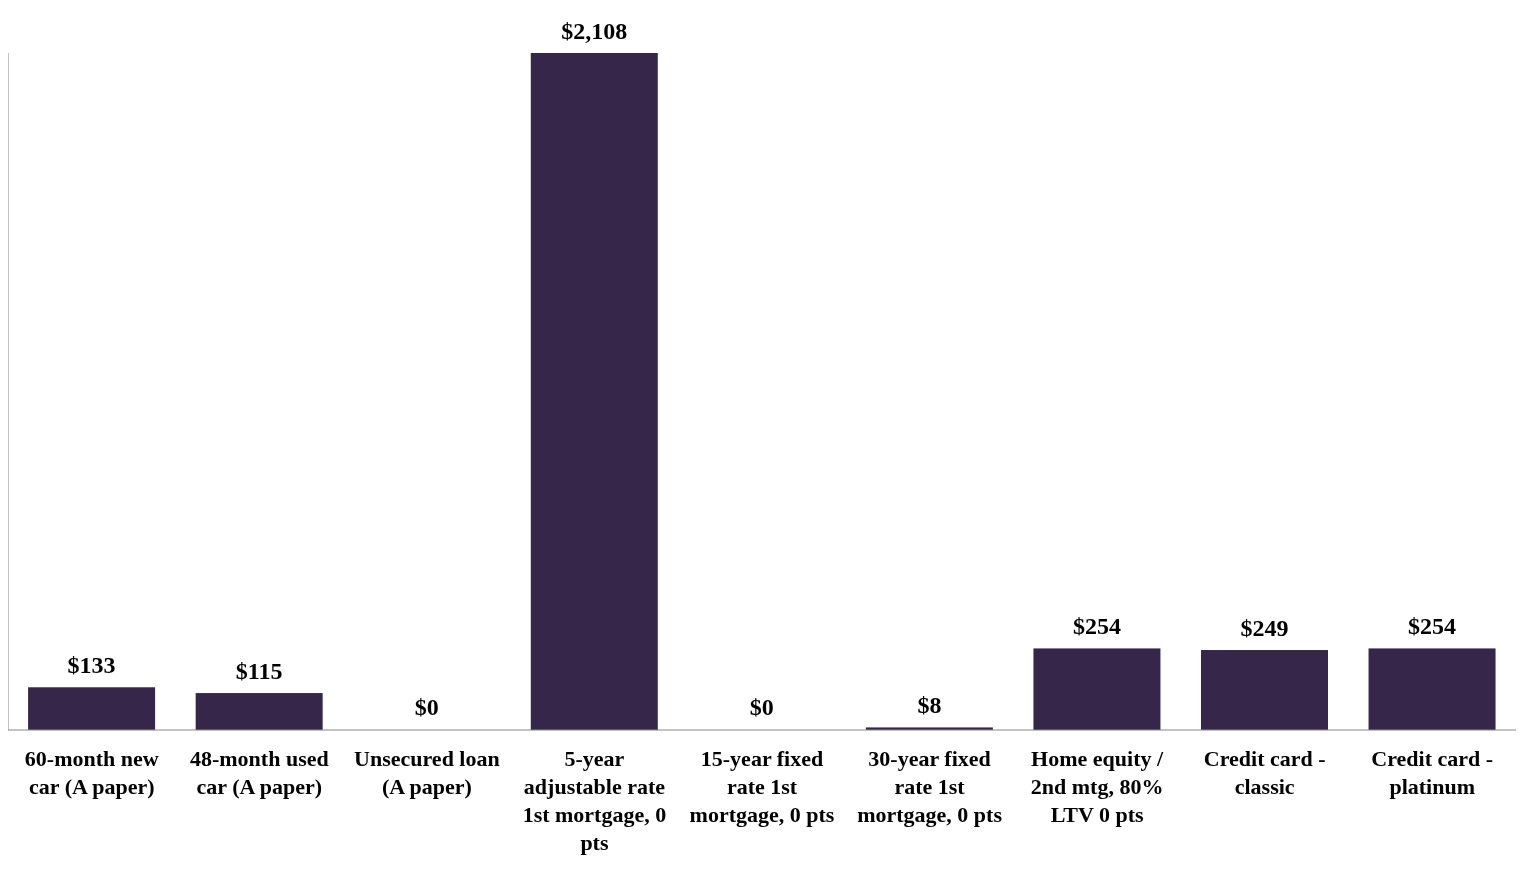 Image resolution: width=1524 pixels, height=887 pixels. What do you see at coordinates (1097, 786) in the screenshot?
I see `x-tick-label: Home equity / 2nd mtg, 80% LTV 0 pts` at bounding box center [1097, 786].